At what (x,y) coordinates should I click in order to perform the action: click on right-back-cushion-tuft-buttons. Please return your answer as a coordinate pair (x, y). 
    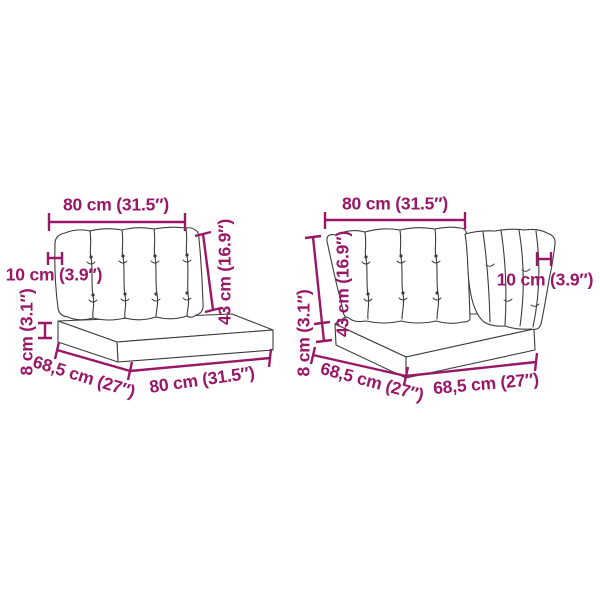
    Looking at the image, I should click on (401, 275).